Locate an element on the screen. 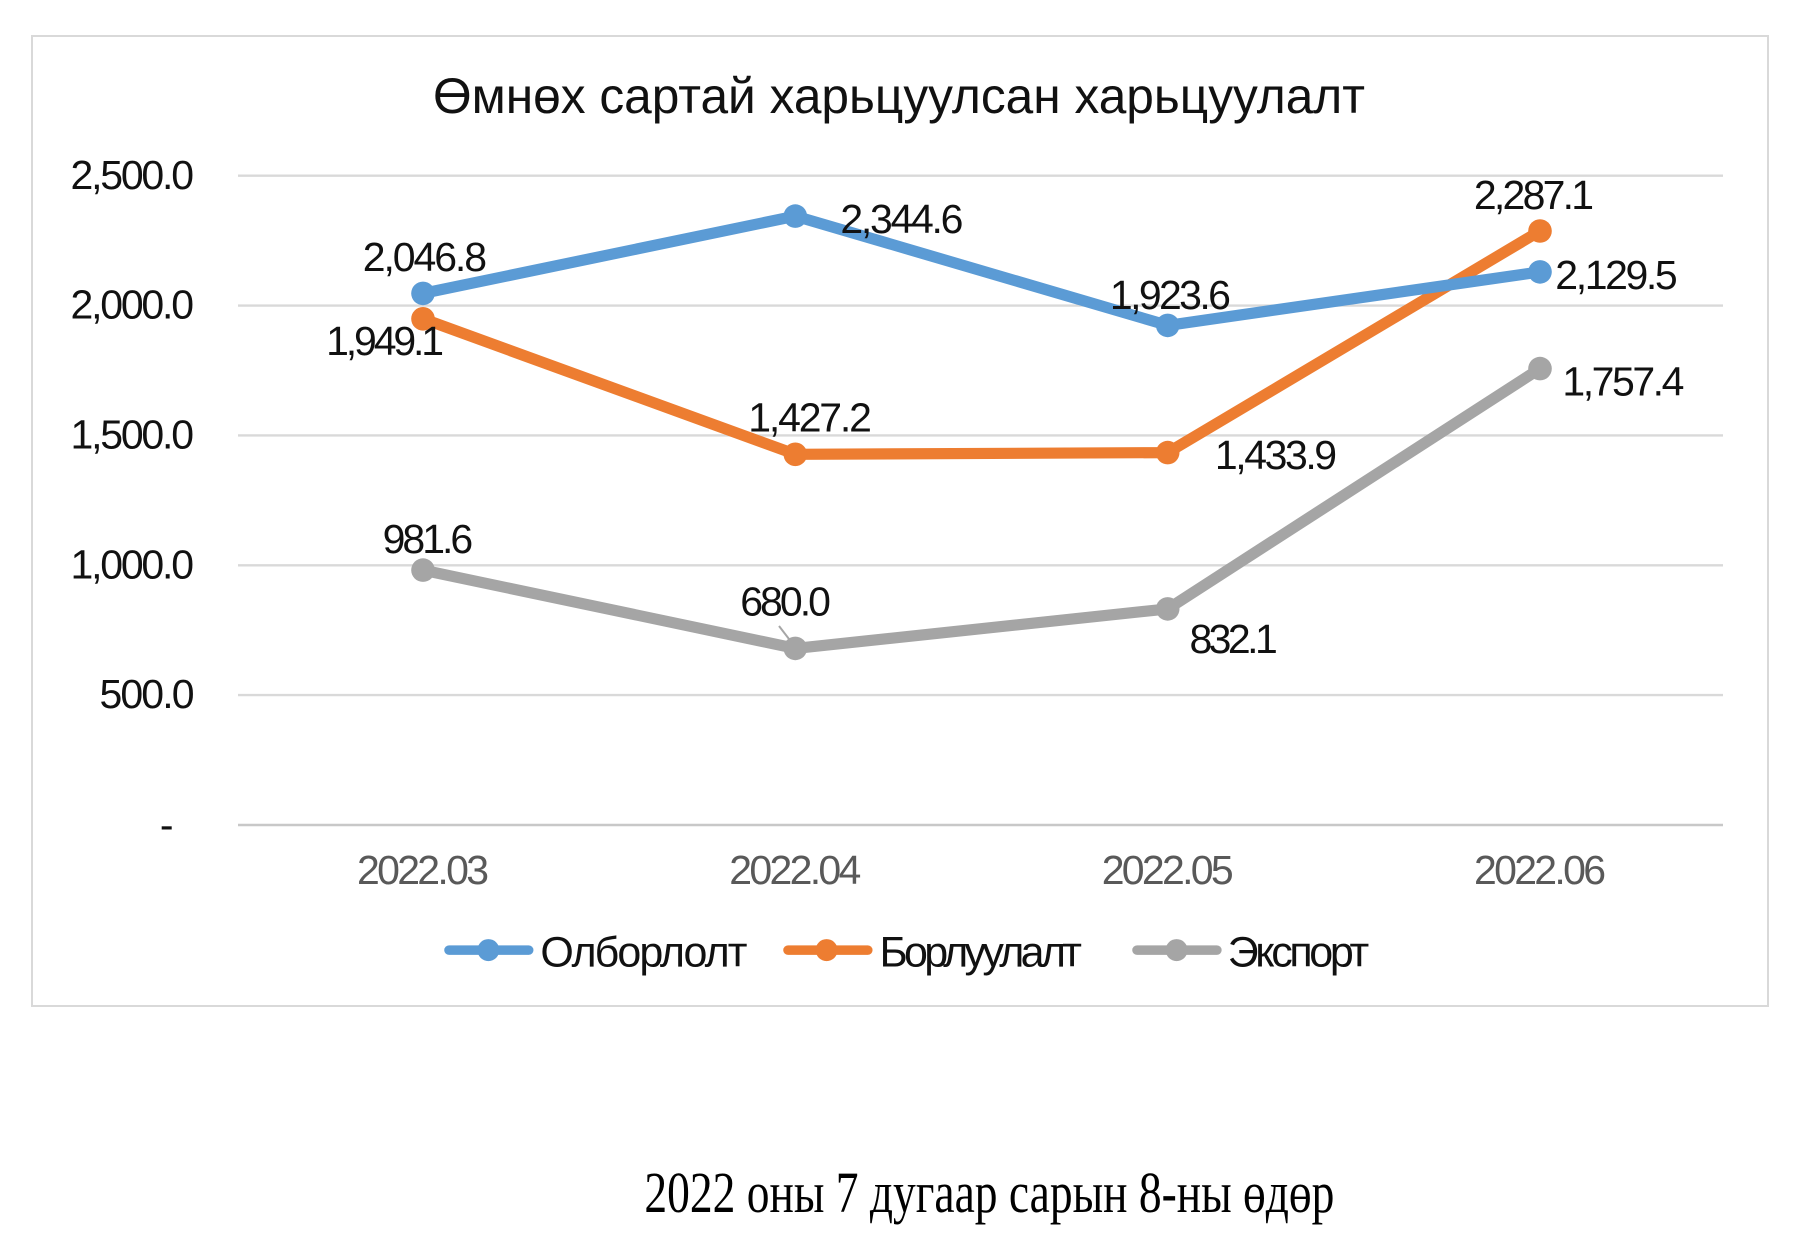  svg-text: 1,757.4 is located at coordinates (1623, 381).